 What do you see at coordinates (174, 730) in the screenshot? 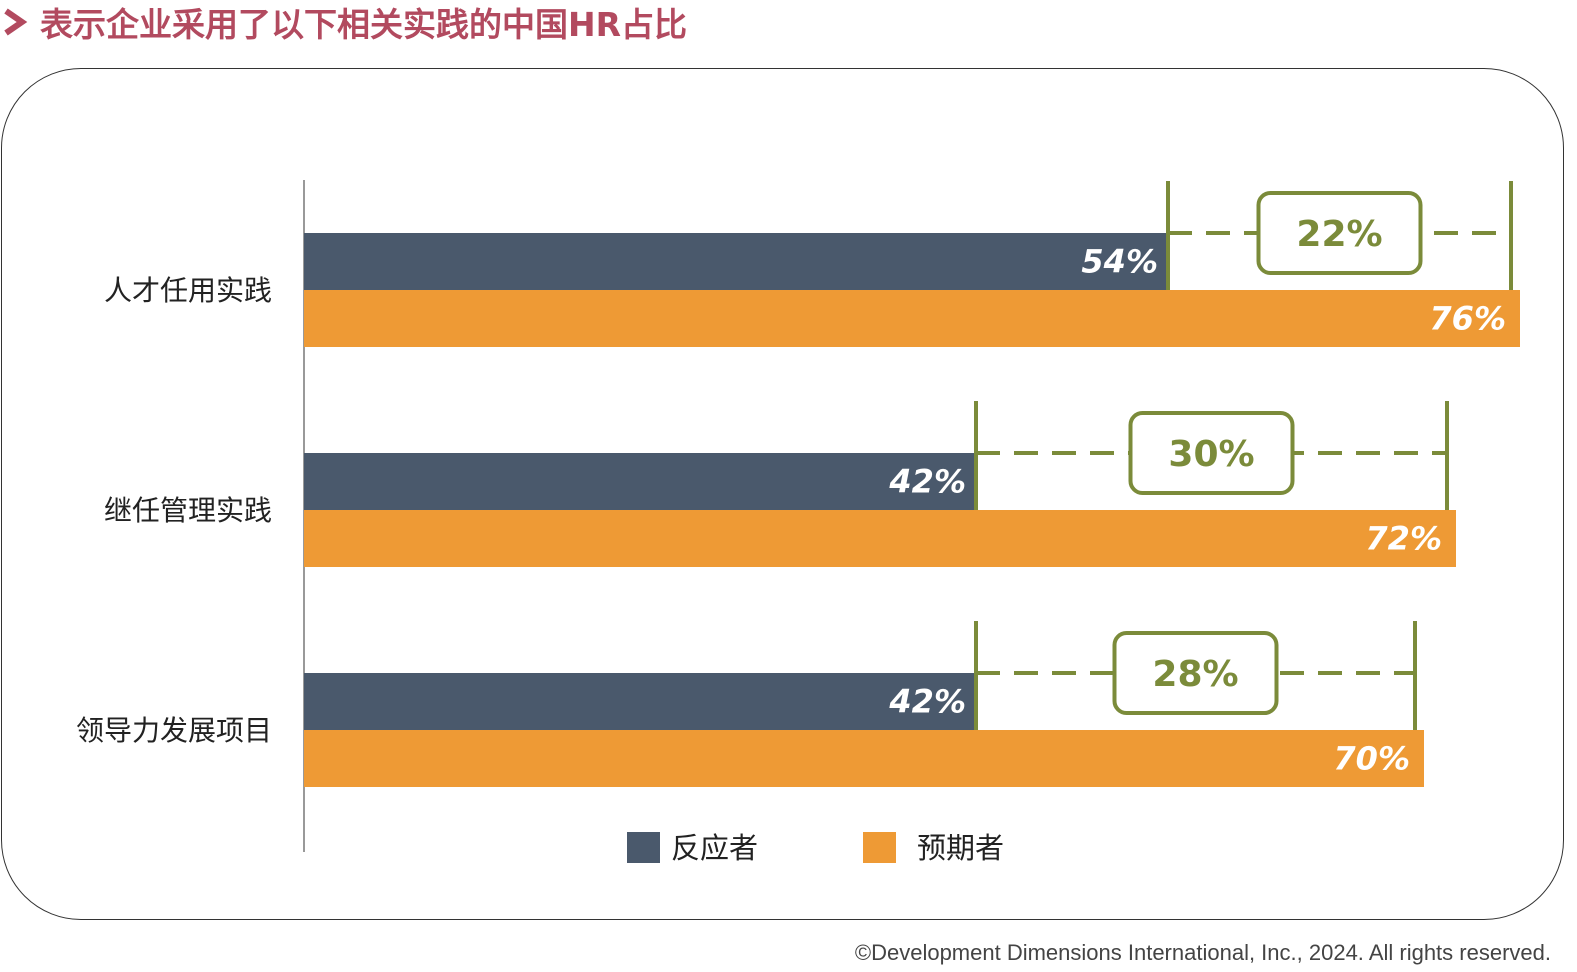
I see `category-label: 领导力发展项目` at bounding box center [174, 730].